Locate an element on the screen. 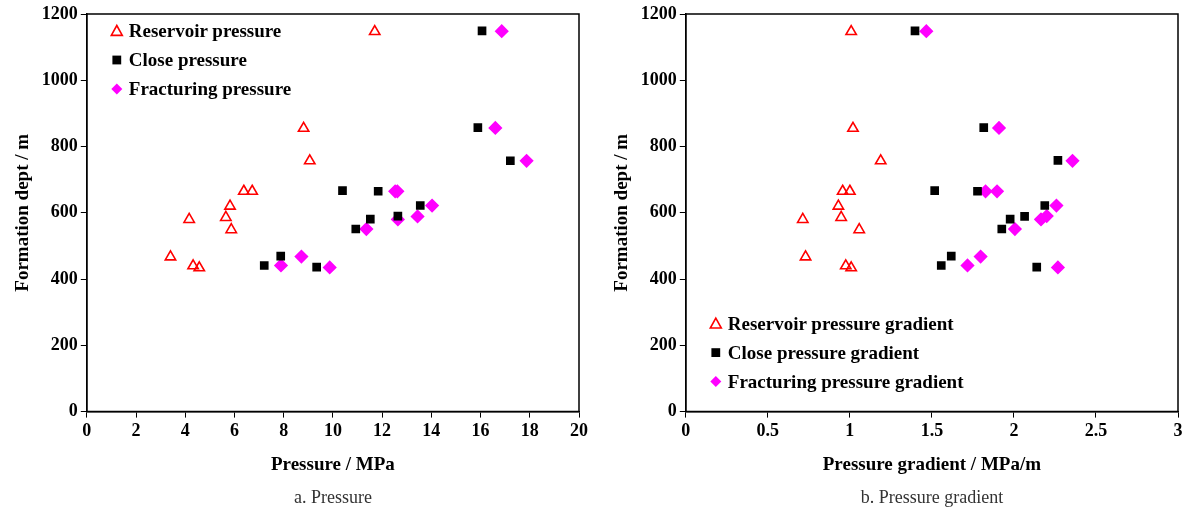 This screenshot has width=1198, height=510. legend-label: Reservoir pressure is located at coordinates (205, 30).